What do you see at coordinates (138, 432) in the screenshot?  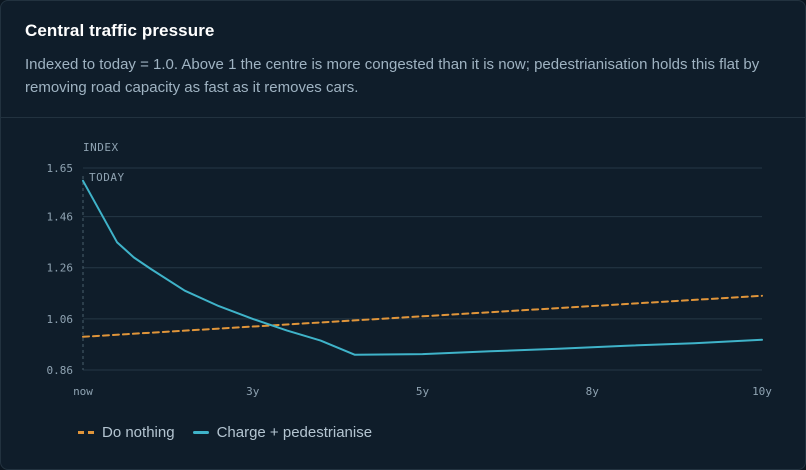 I see `legend-label-do-nothing: Do nothing` at bounding box center [138, 432].